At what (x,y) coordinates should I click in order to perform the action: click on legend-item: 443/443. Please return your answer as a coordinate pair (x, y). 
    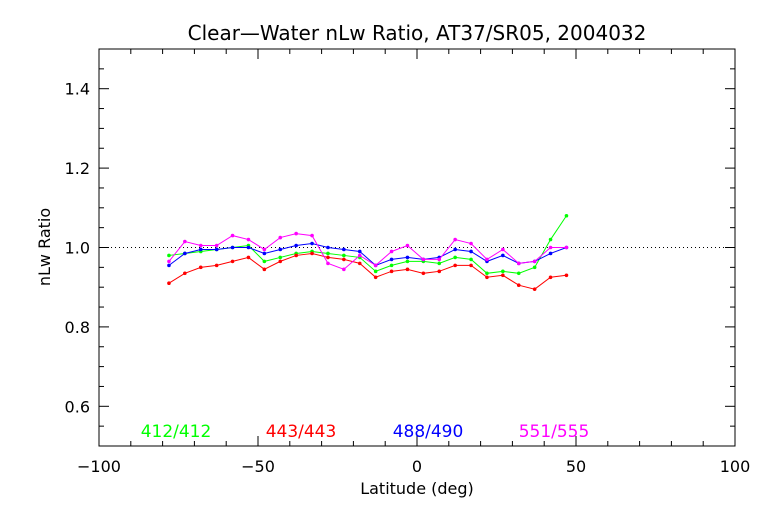
    Looking at the image, I should click on (301, 432).